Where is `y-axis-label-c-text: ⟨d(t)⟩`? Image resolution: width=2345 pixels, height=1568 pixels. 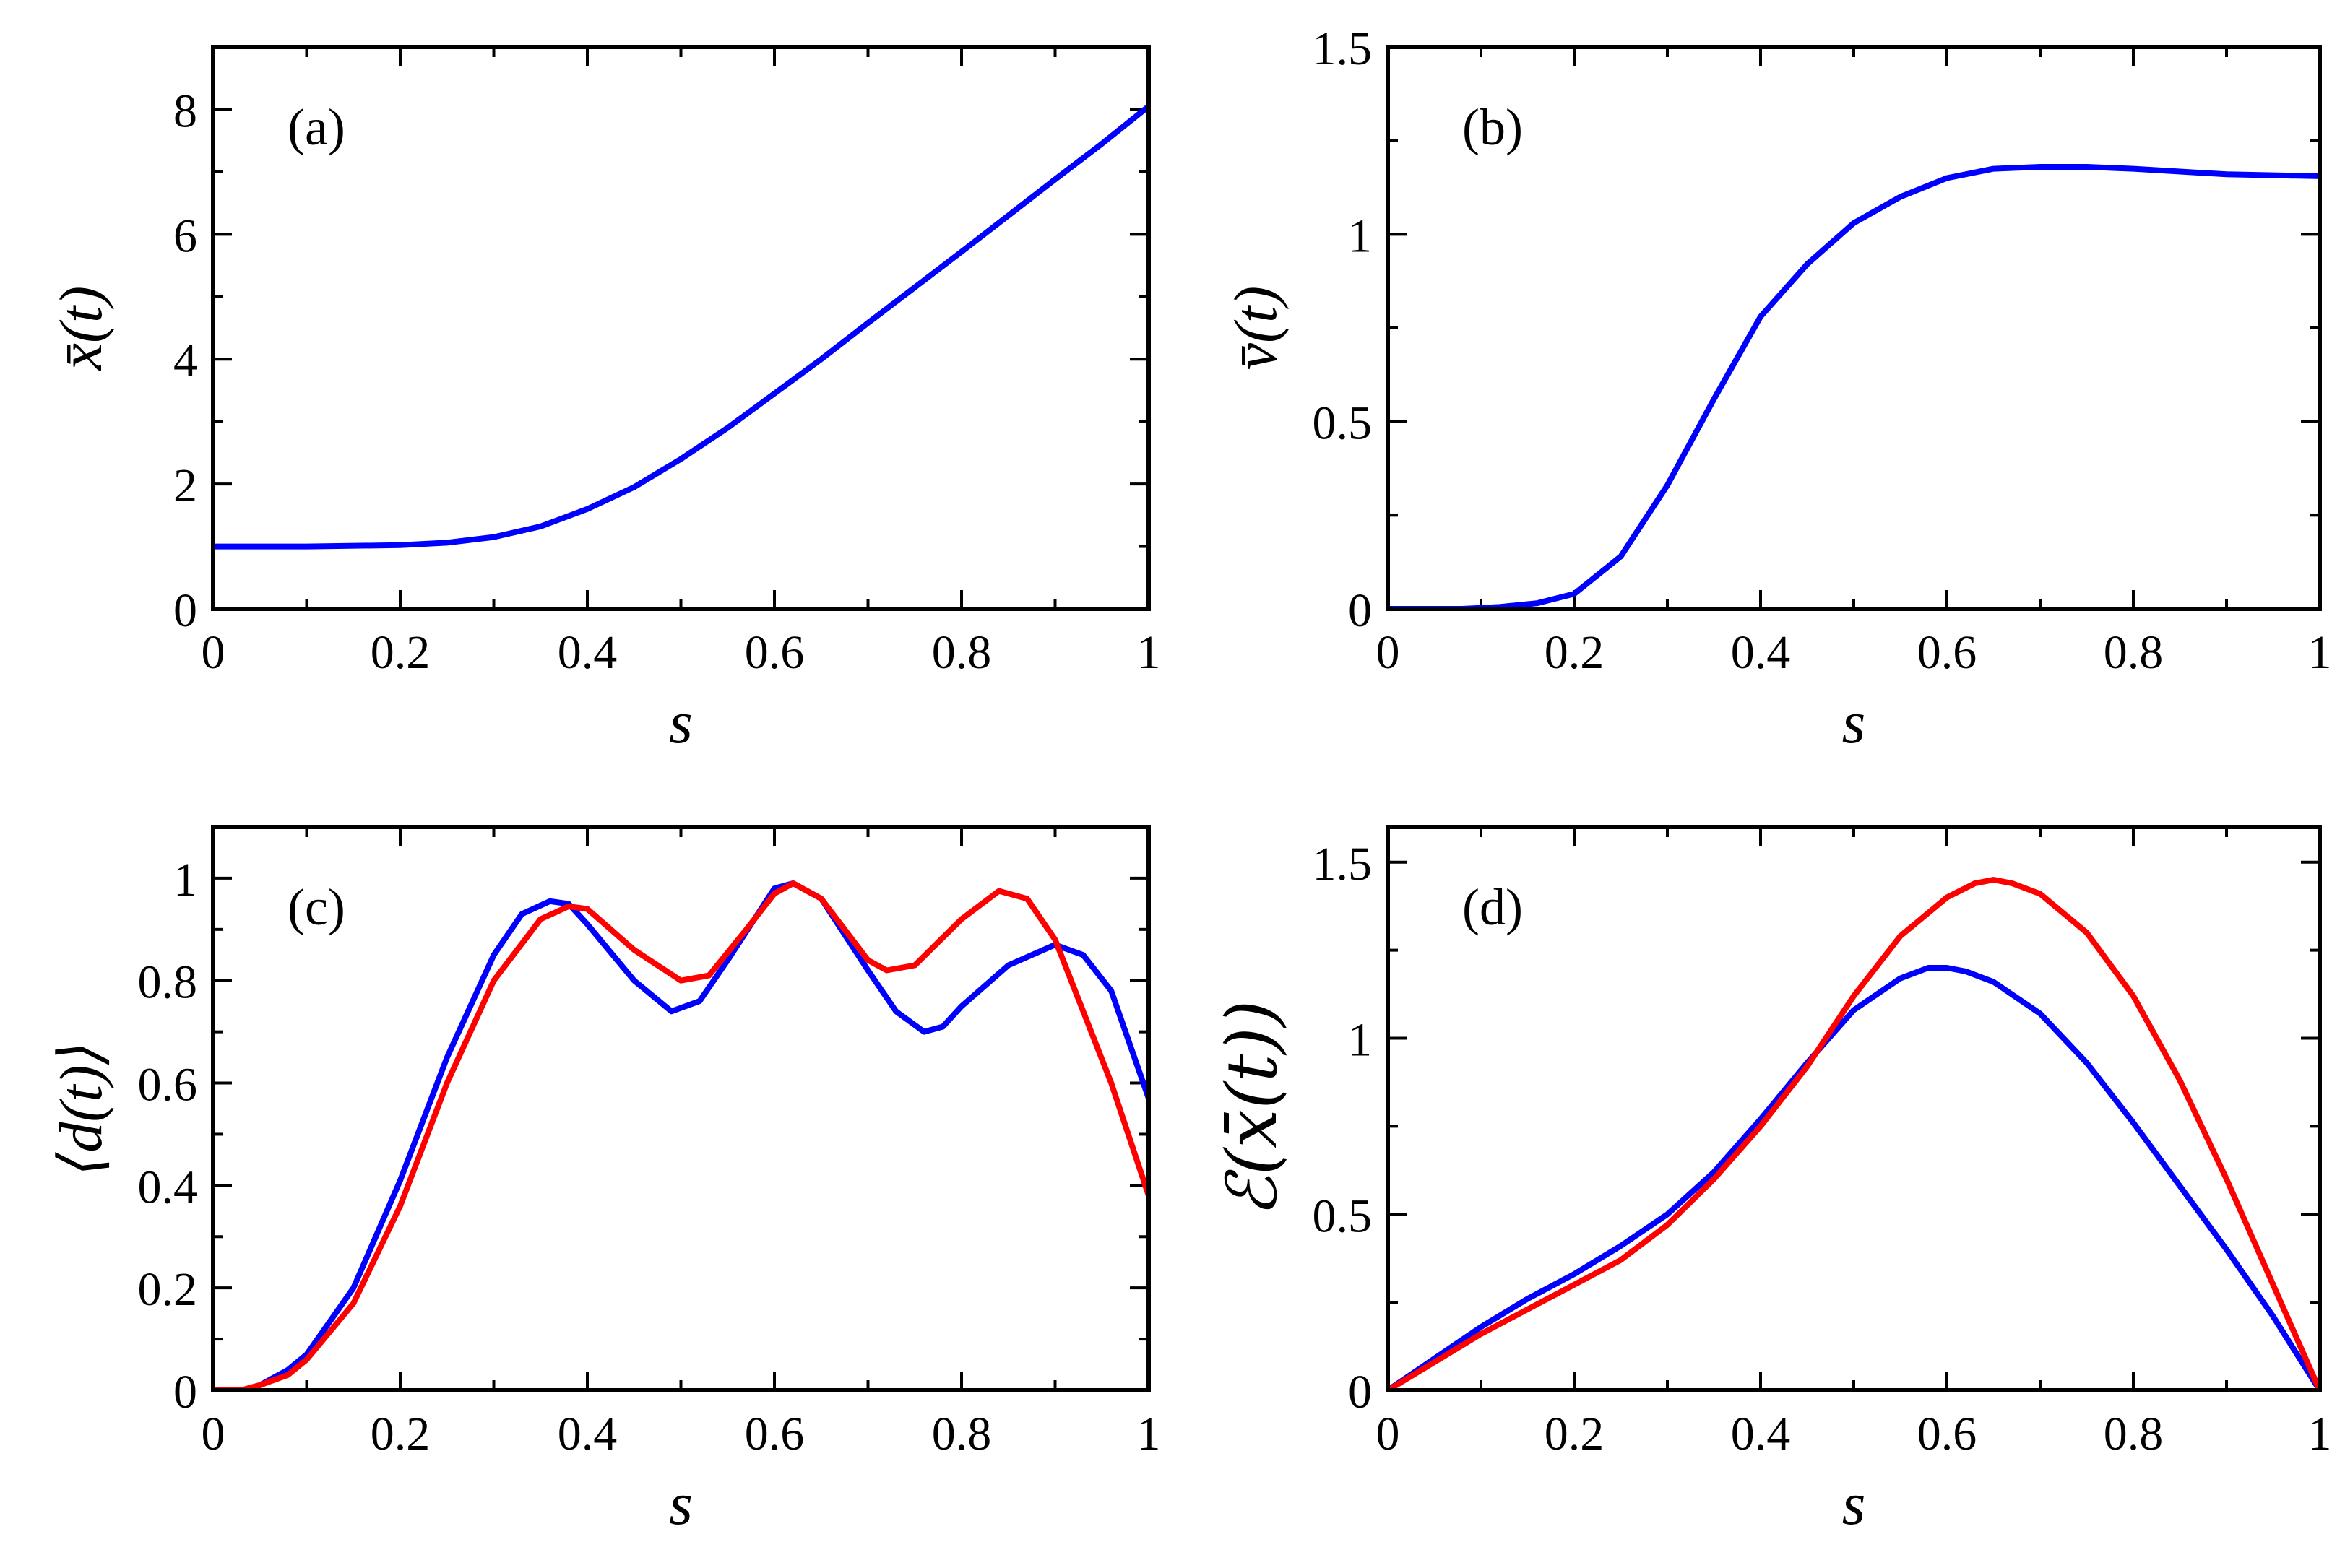
y-axis-label-c-text: ⟨d(t)⟩ is located at coordinates (81, 1109).